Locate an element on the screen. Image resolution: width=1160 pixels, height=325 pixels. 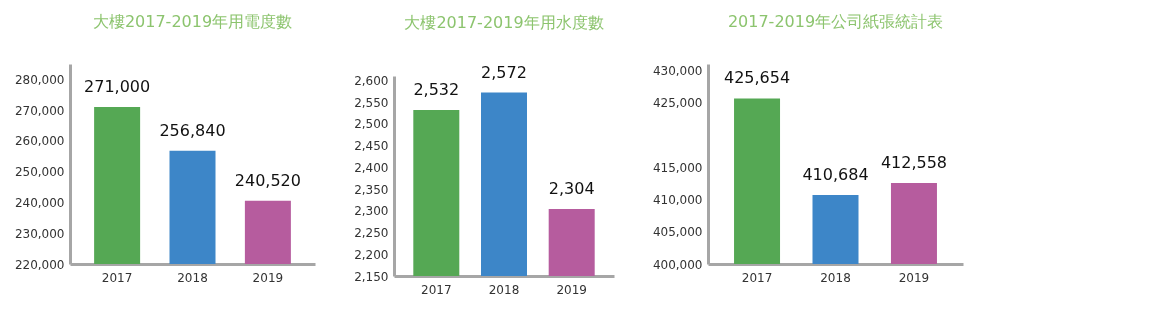
y-tick-label: 2,250 is located at coordinates (371, 233).